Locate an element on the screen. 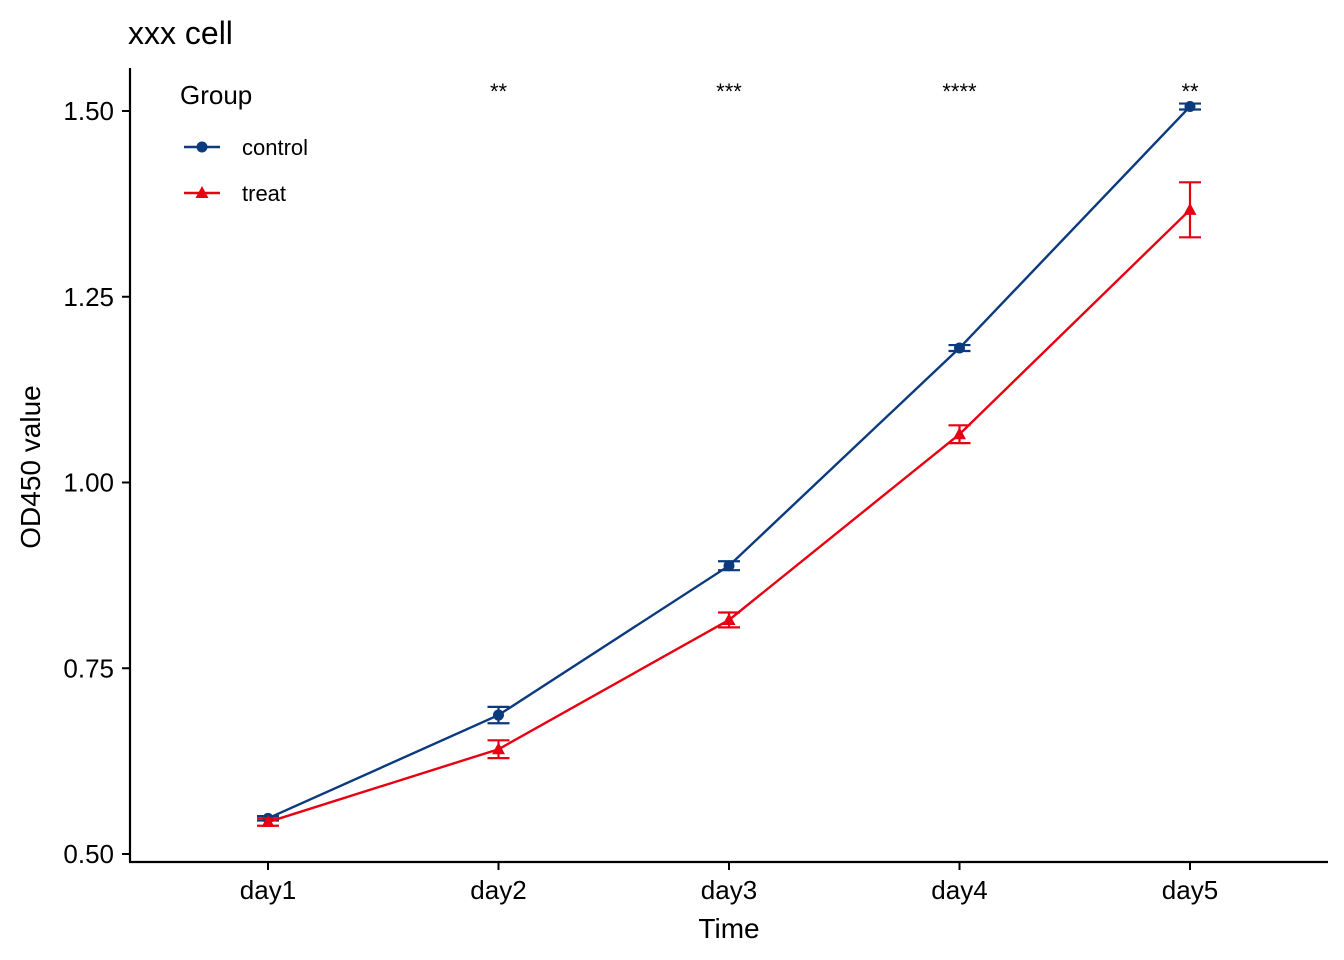 This screenshot has height=960, width=1344. y-ticks: 0.50 0.75 1.00 1.25 1.50 is located at coordinates (96, 482).